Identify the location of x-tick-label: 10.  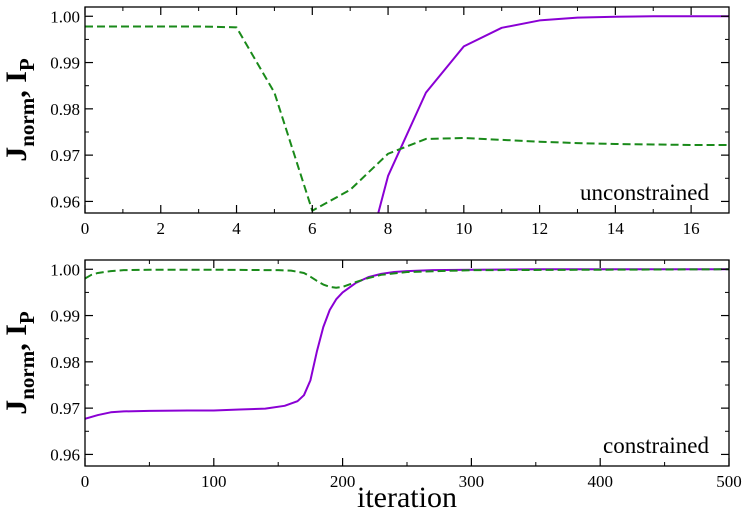
(463, 228).